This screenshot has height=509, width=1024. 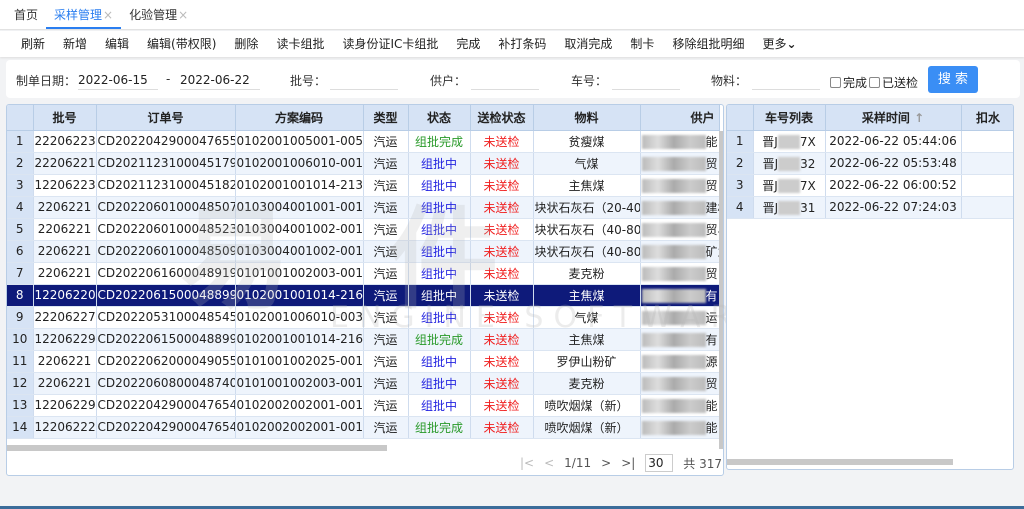 I want to click on last-page-button: >|, so click(x=628, y=463).